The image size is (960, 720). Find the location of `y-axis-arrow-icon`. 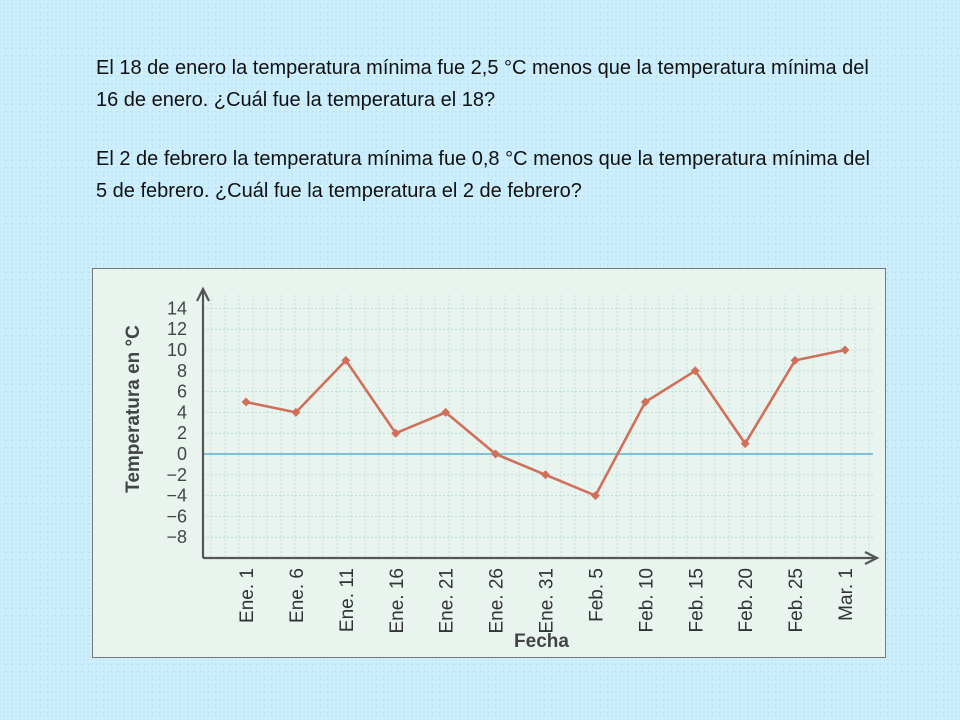

y-axis-arrow-icon is located at coordinates (203, 294).